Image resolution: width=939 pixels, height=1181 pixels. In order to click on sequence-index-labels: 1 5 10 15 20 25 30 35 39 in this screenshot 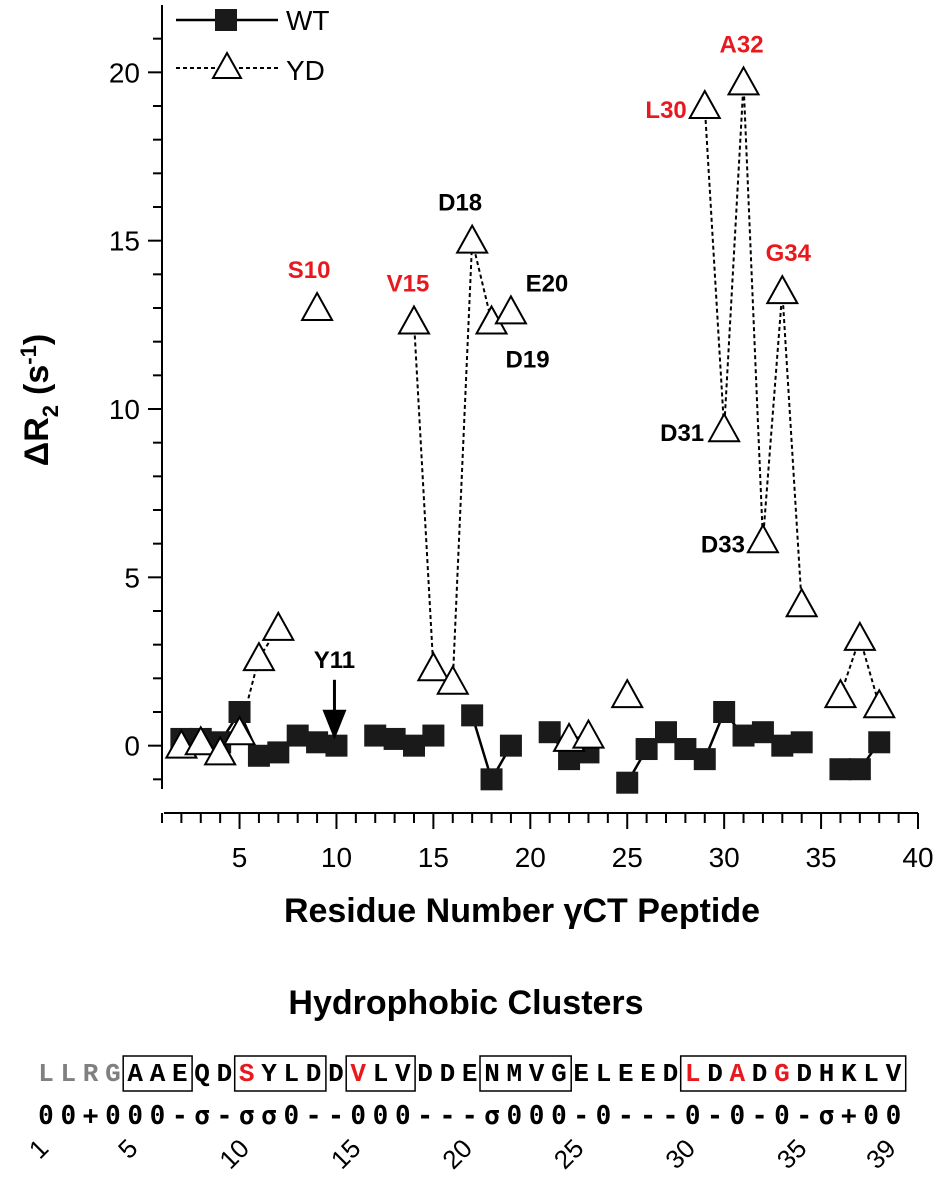, I will do `click(462, 1154)`.